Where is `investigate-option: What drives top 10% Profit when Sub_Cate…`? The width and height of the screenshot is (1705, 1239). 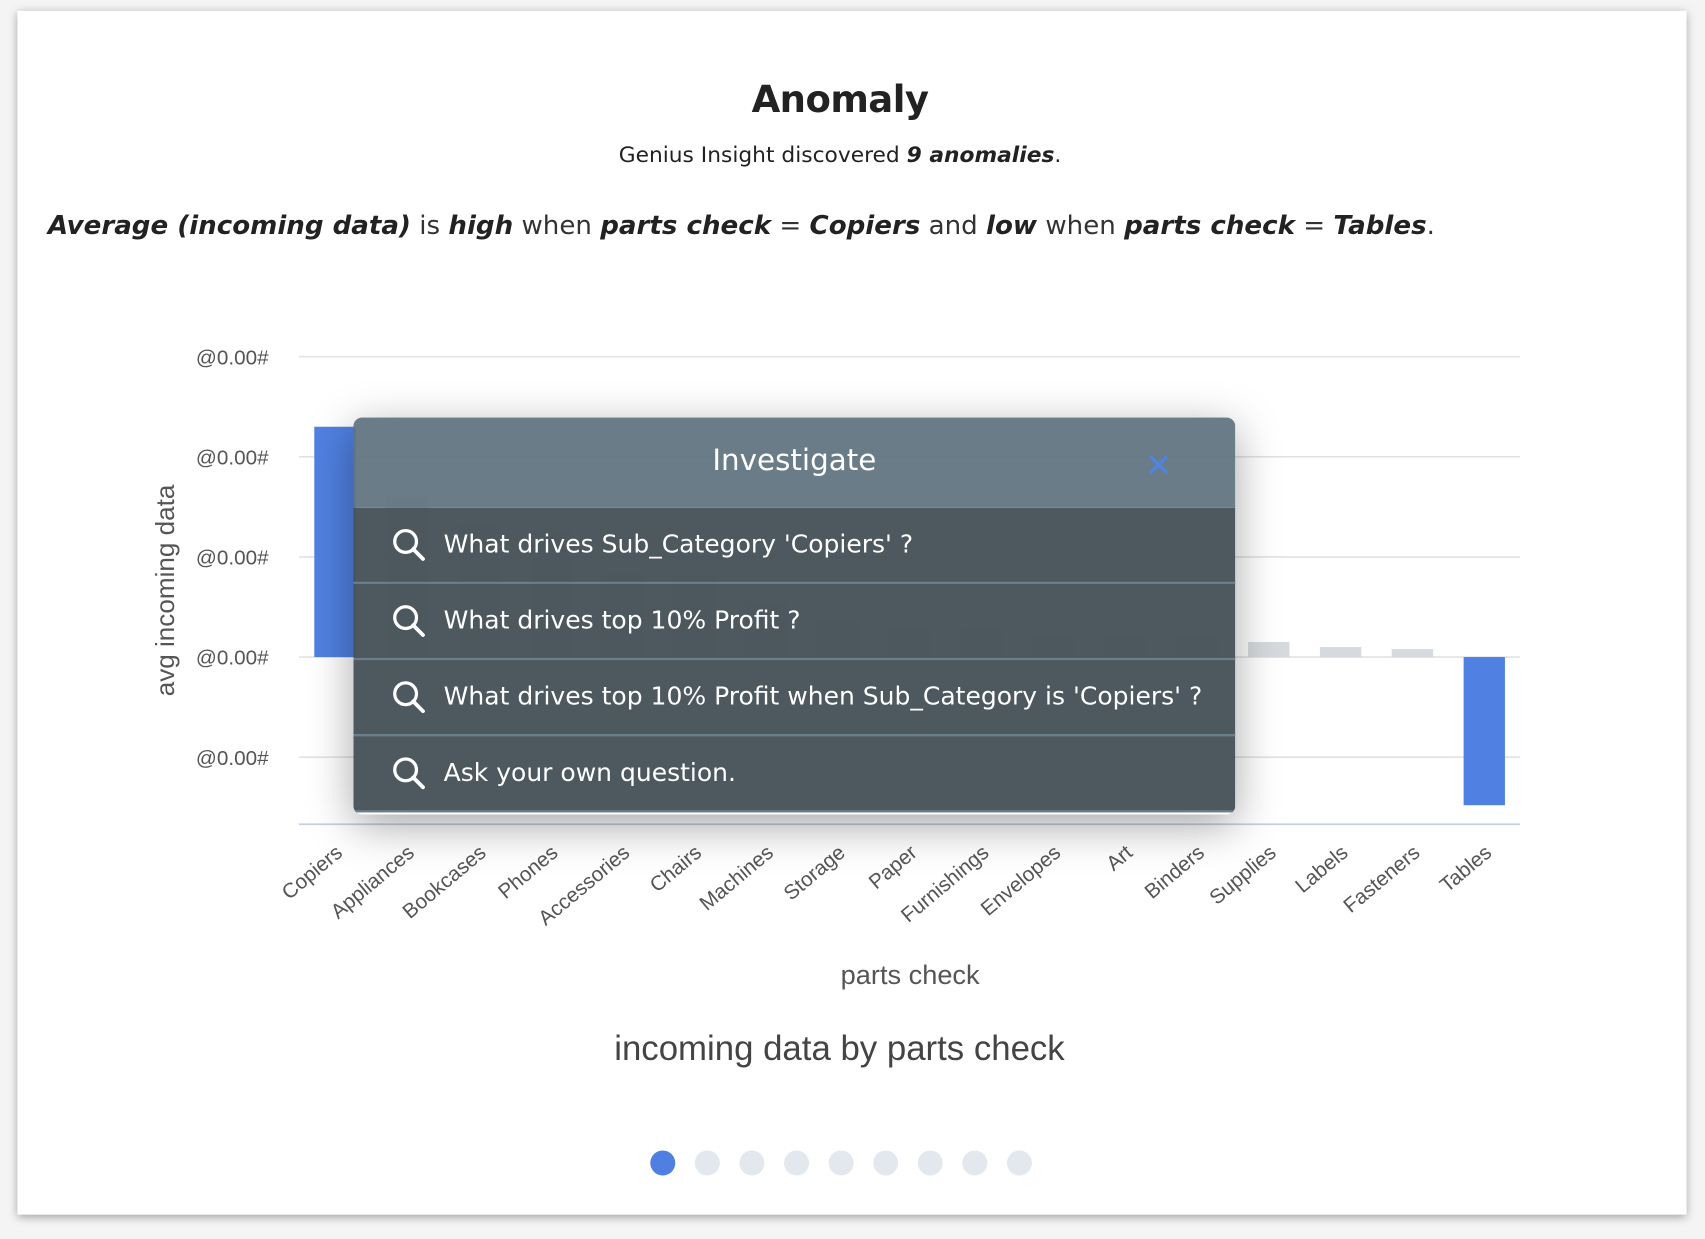 investigate-option: What drives top 10% Profit when Sub_Cate… is located at coordinates (794, 698).